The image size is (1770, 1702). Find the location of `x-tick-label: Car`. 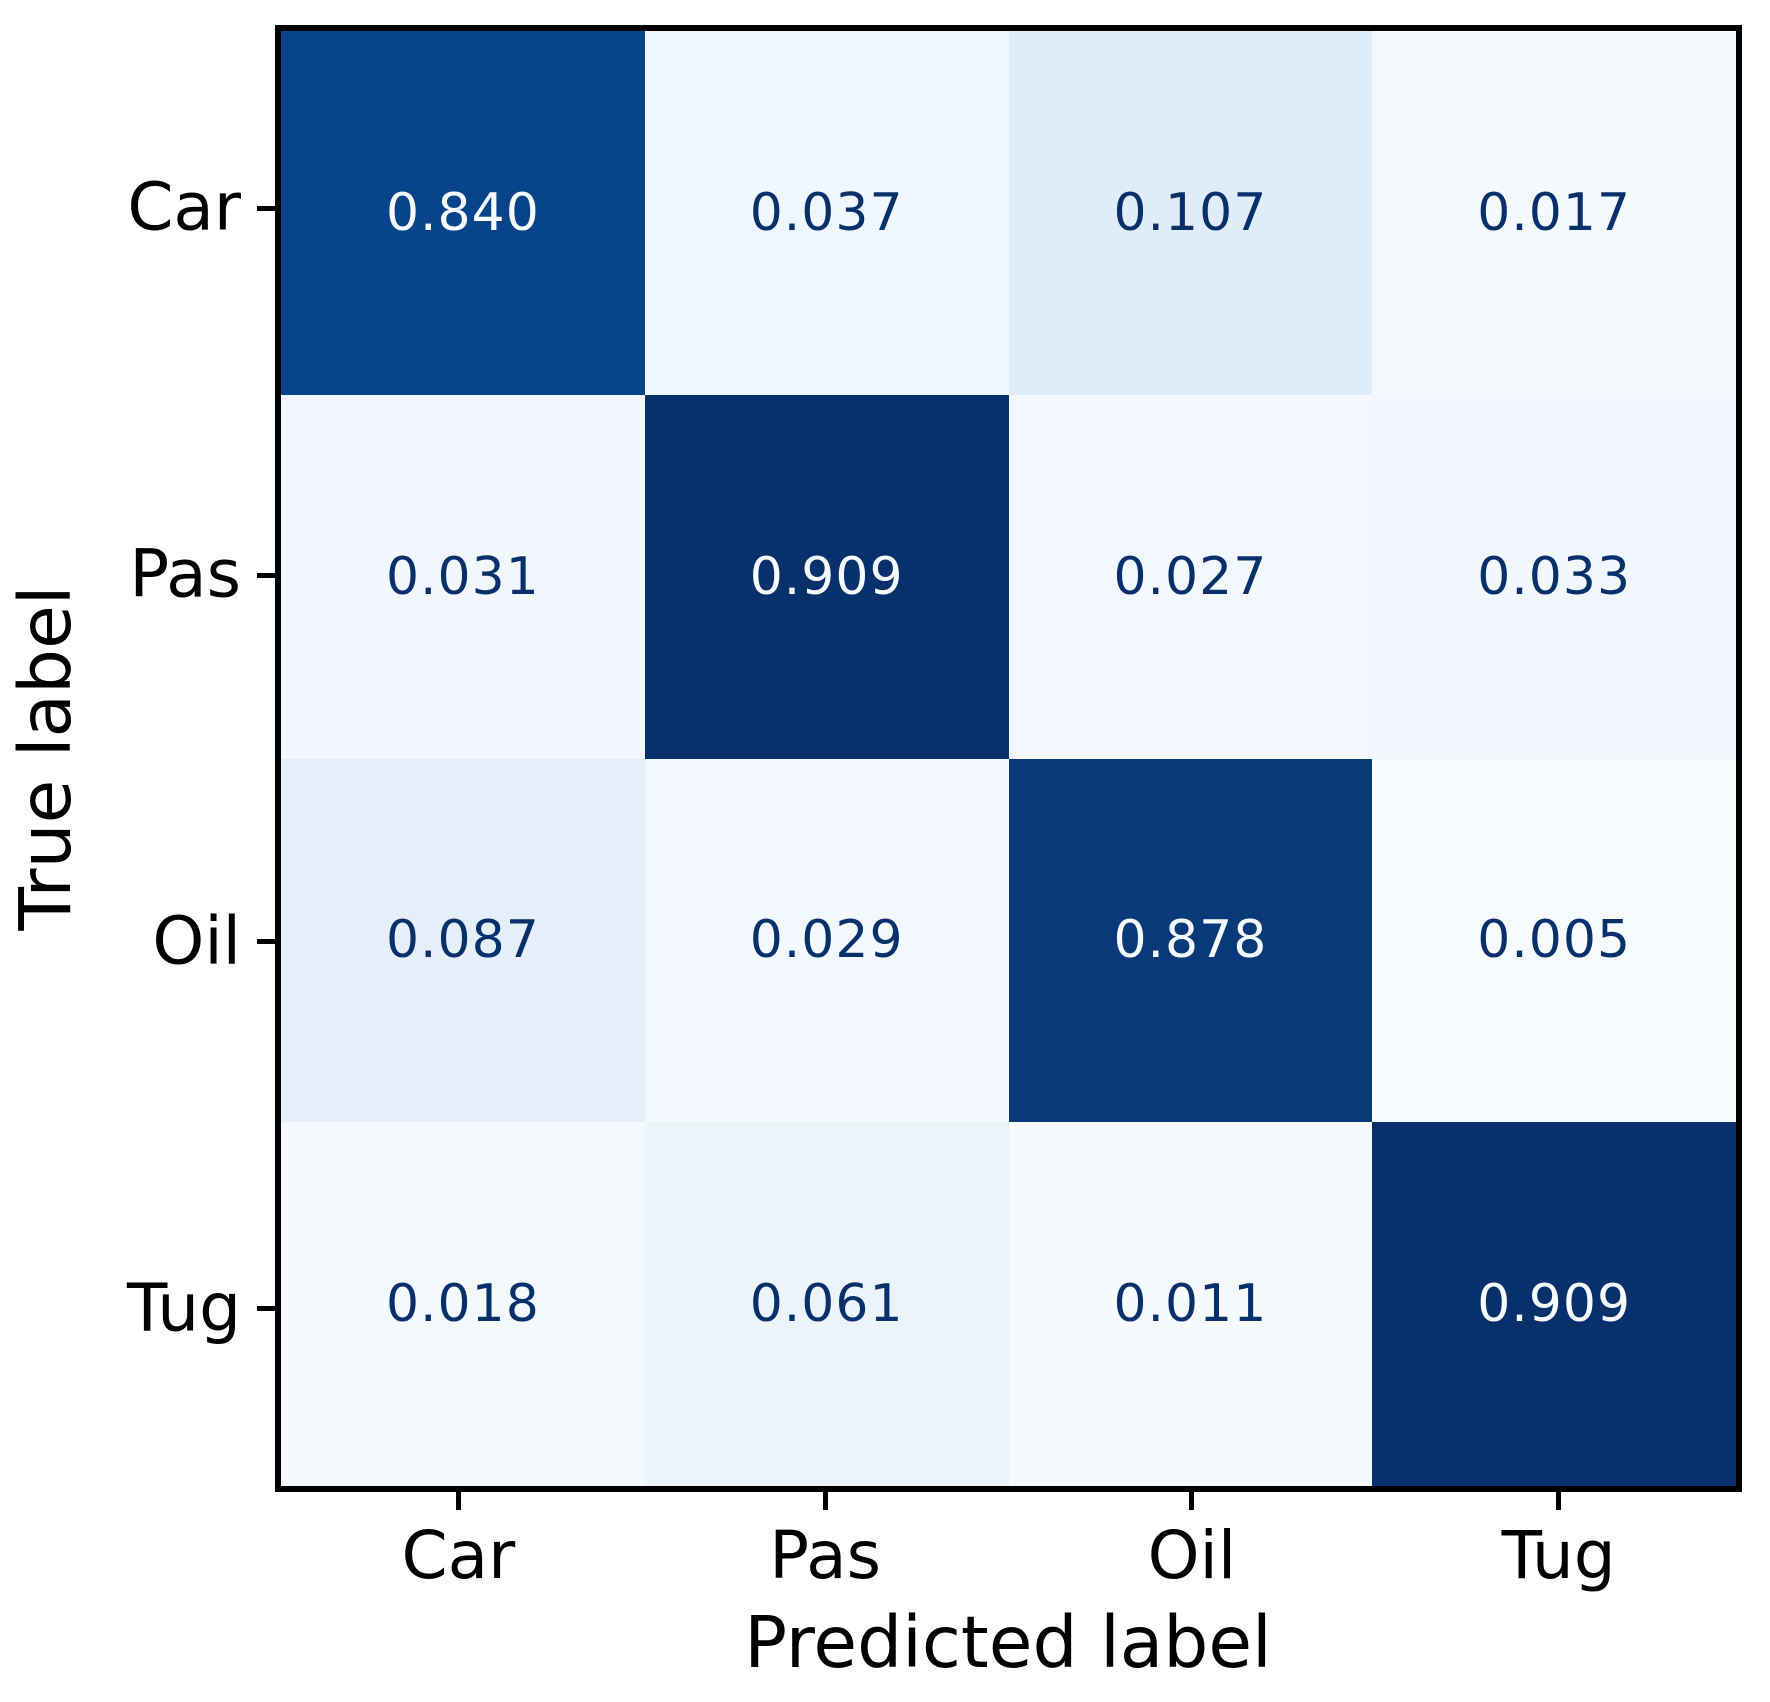

x-tick-label: Car is located at coordinates (458, 1555).